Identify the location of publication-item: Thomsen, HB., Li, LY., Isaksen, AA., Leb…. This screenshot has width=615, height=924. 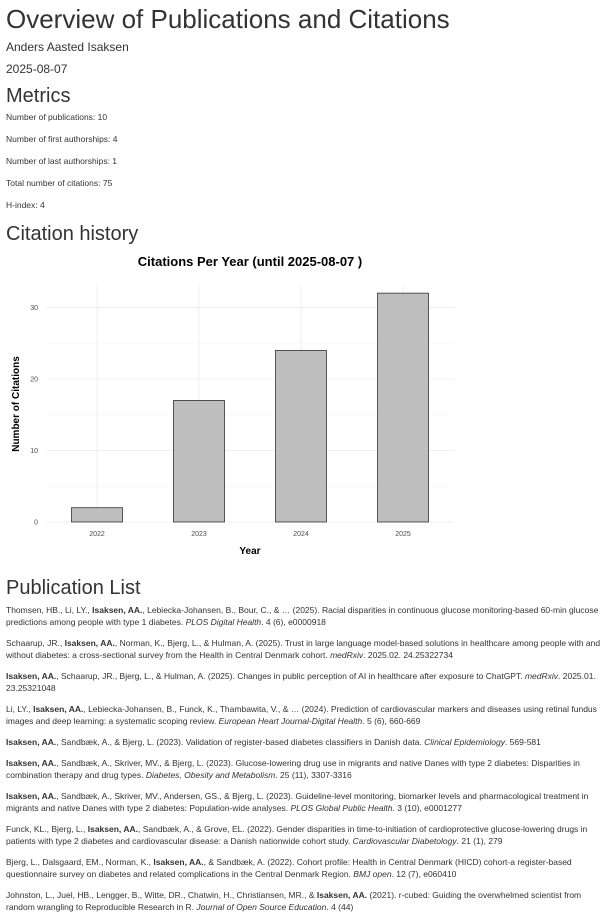
(307, 616).